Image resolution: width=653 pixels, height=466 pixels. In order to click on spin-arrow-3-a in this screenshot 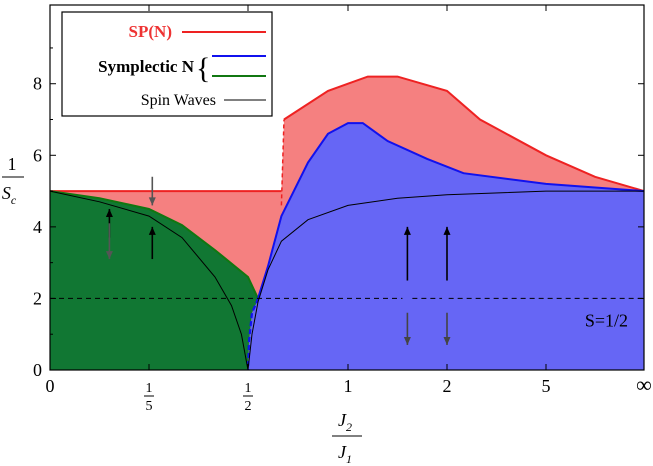, I will do `click(447, 253)`.